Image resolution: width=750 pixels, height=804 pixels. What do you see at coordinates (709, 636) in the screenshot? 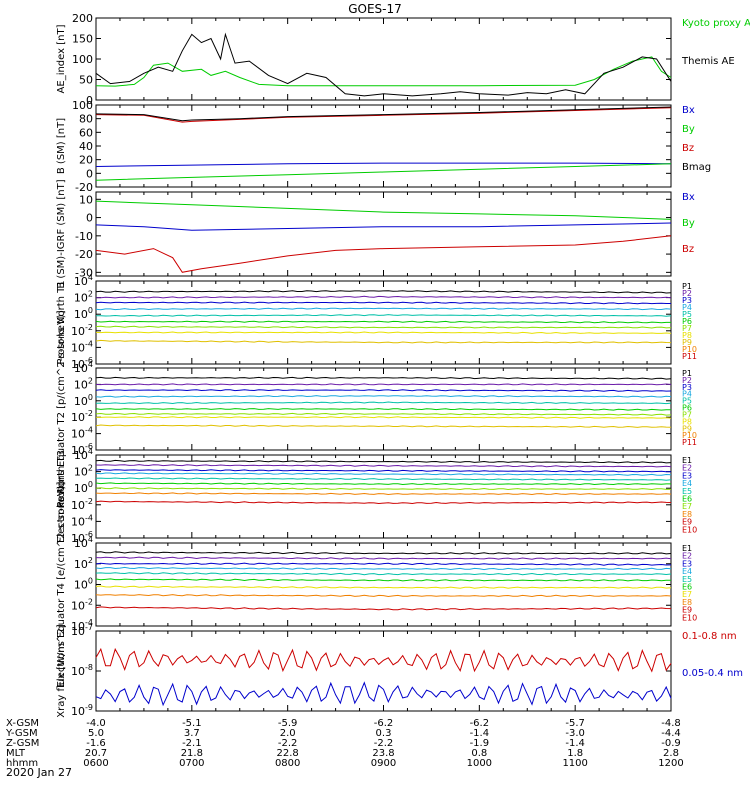
I see `legend-label: 0.1-0.8 nm` at bounding box center [709, 636].